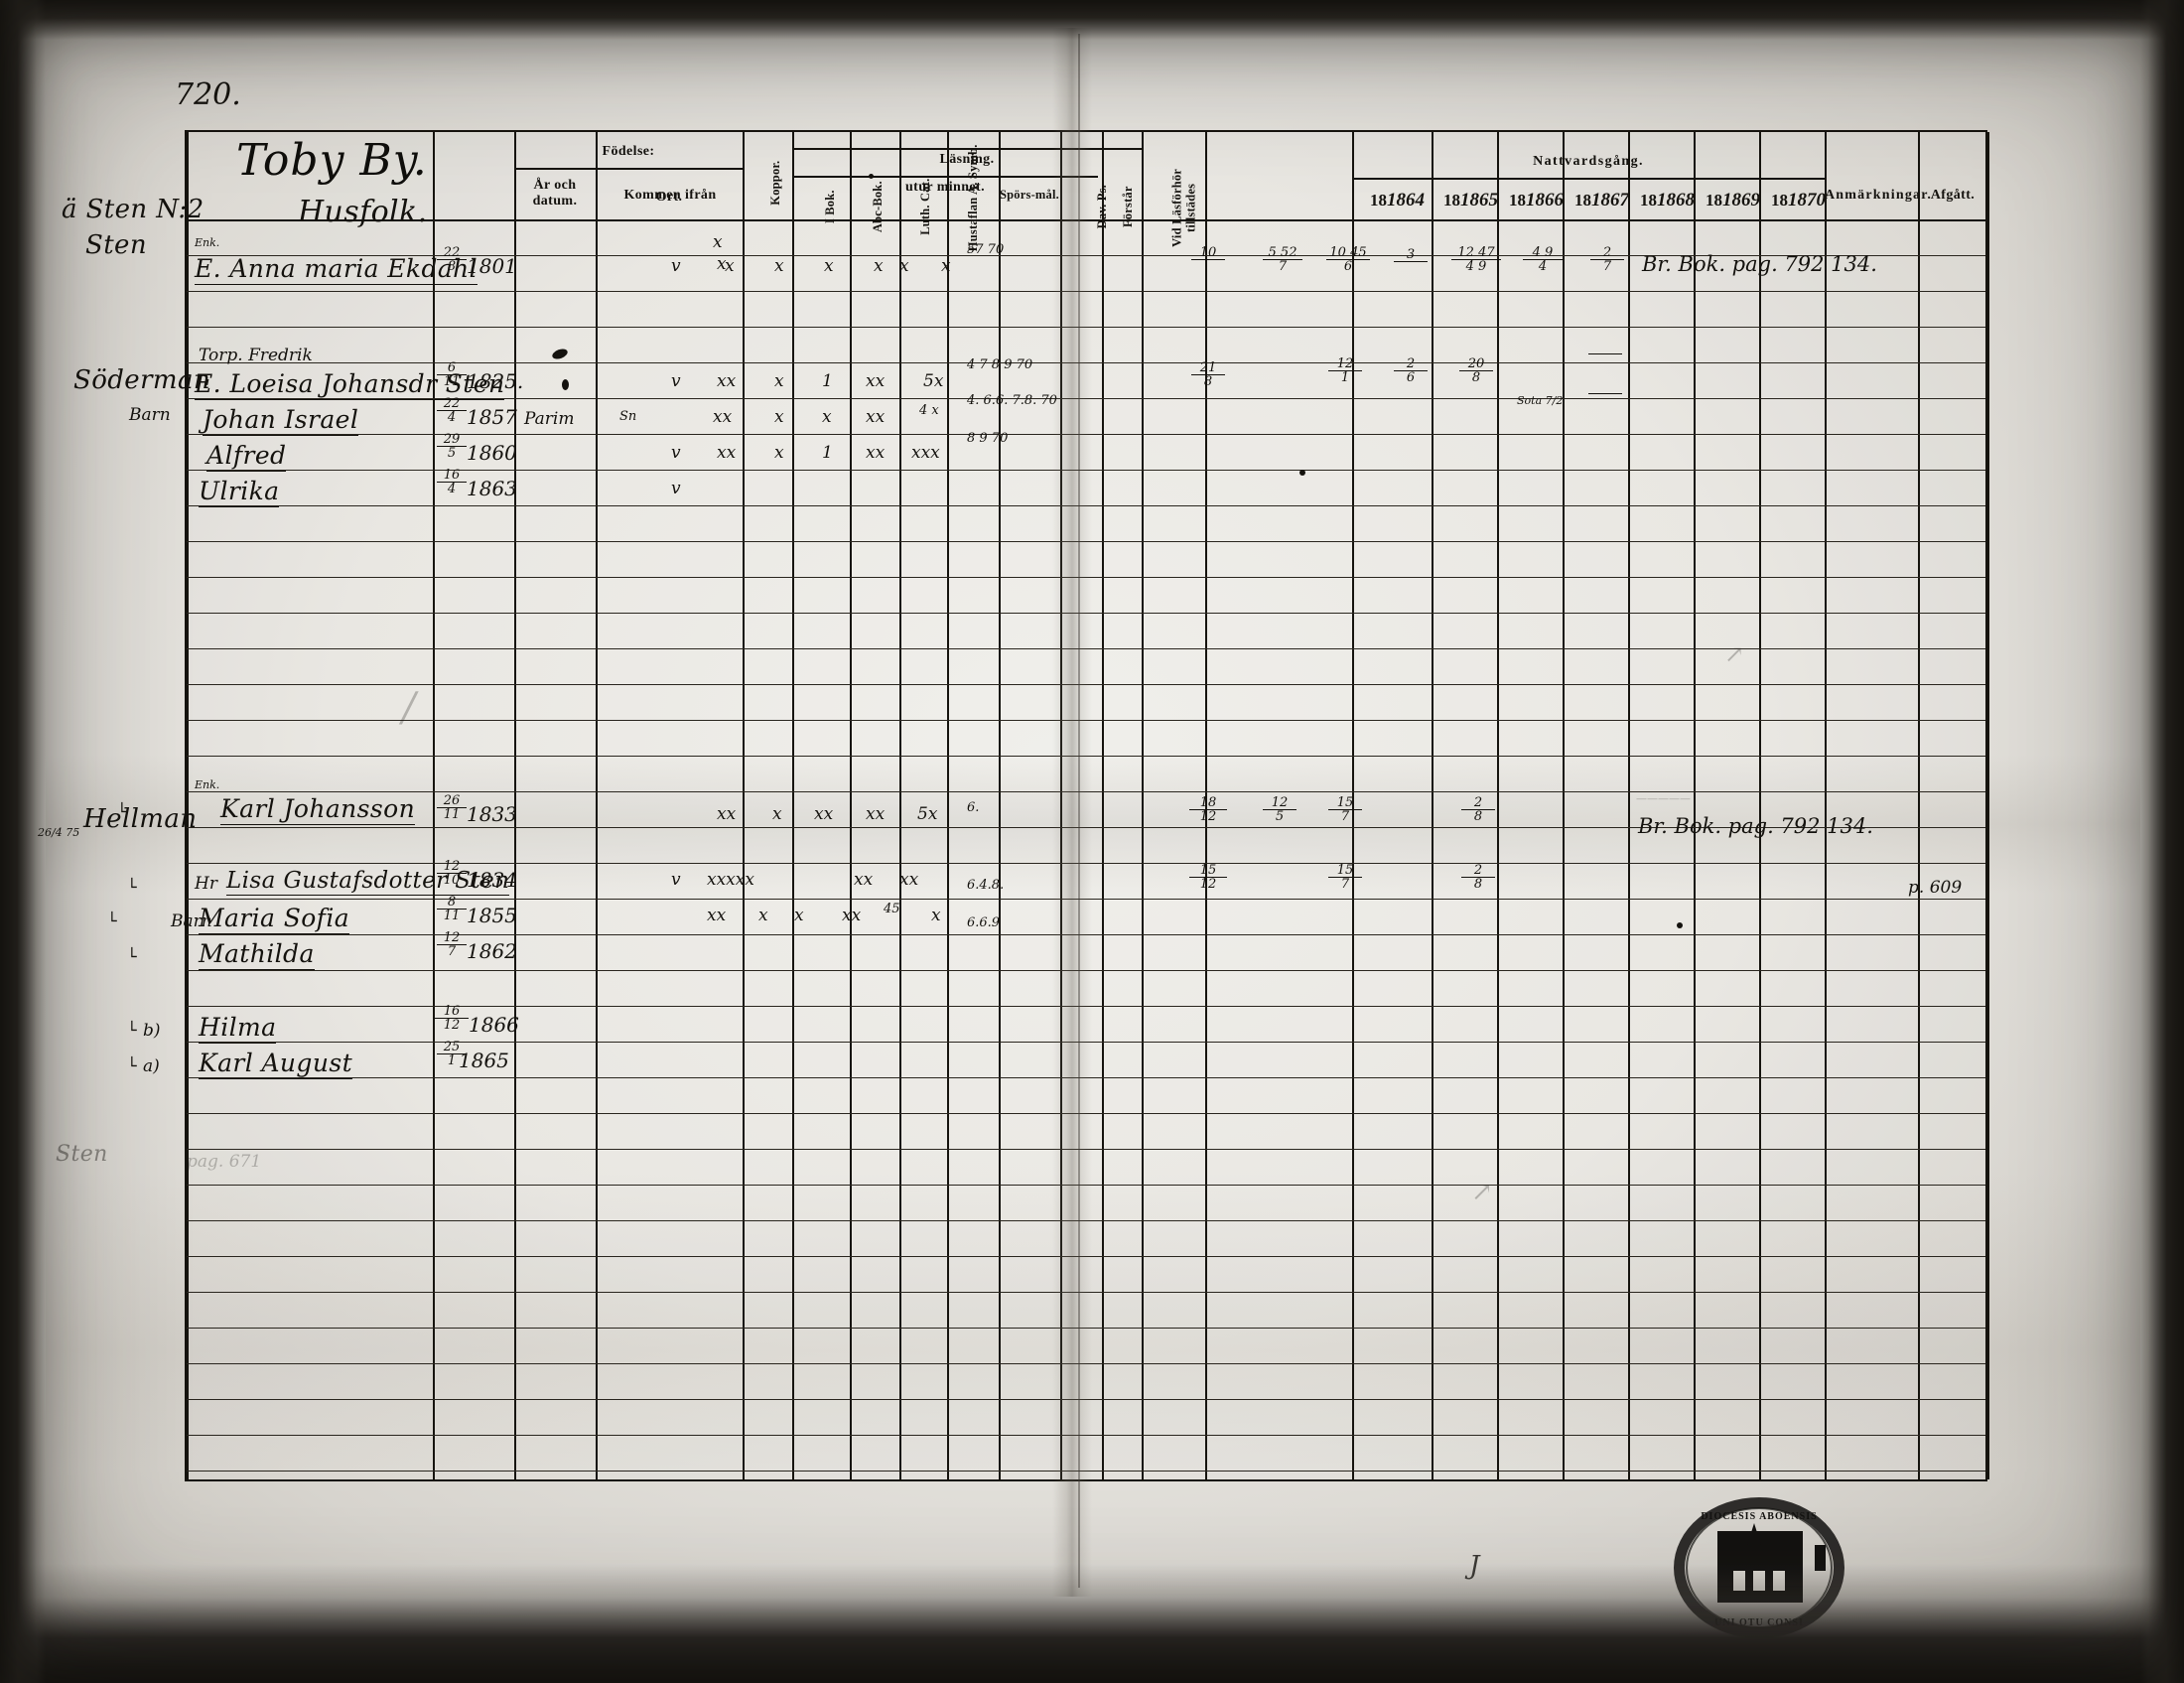 The height and width of the screenshot is (1683, 2184). I want to click on communion-year-1867: 181867, so click(1601, 200).